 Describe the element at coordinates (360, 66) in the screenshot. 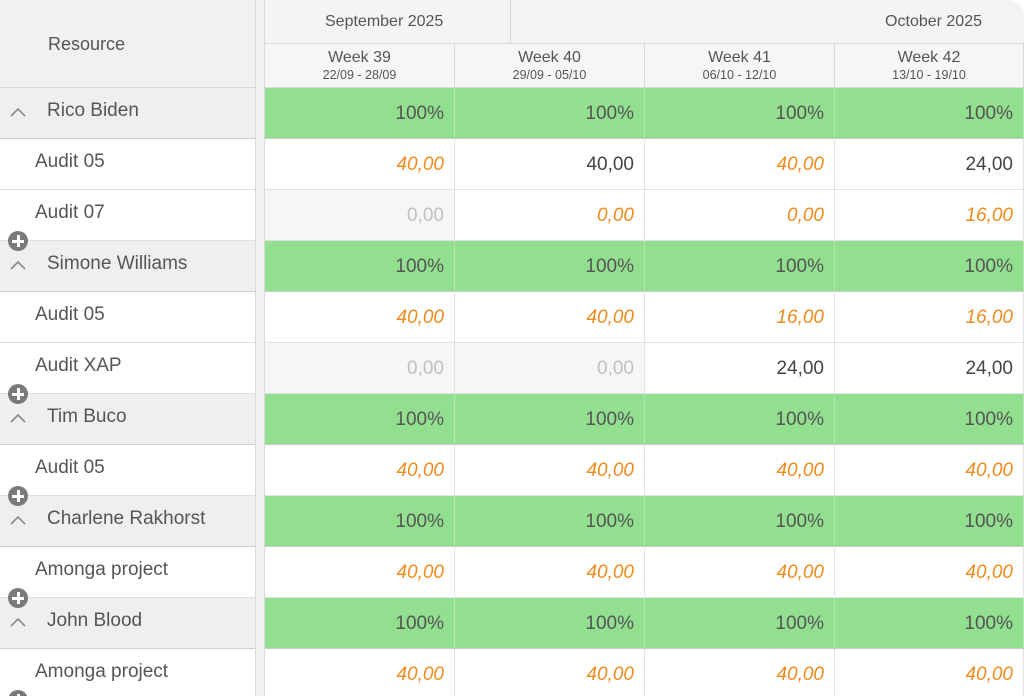

I see `week-header: Week 39 22/09 - 28/09` at that location.